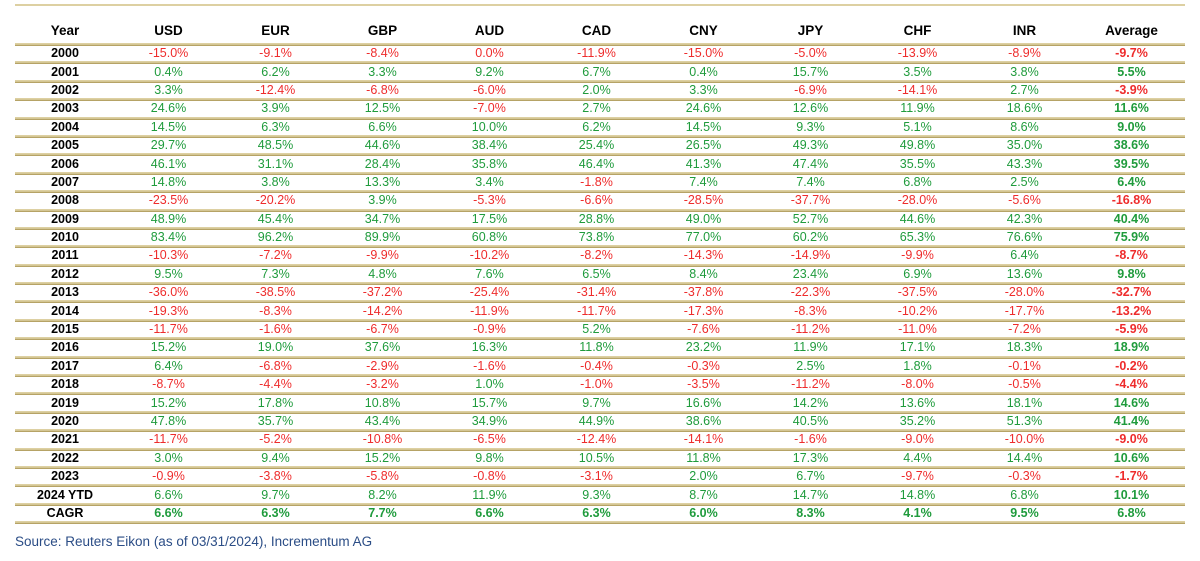 The width and height of the screenshot is (1200, 561). Describe the element at coordinates (65, 53) in the screenshot. I see `year-cell: 2000` at that location.